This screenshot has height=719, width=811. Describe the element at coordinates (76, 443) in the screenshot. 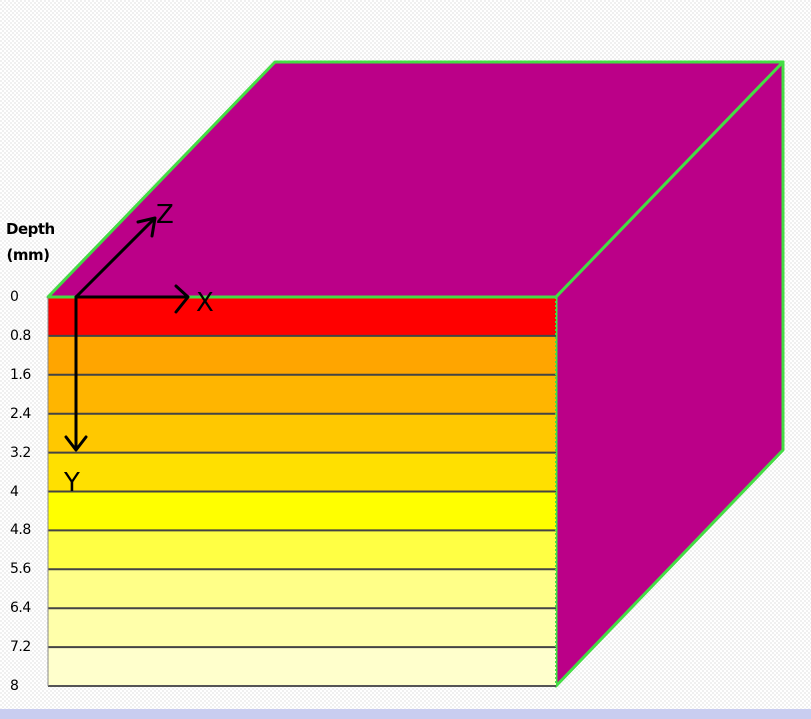

I see `y-axis-arrowhead` at that location.